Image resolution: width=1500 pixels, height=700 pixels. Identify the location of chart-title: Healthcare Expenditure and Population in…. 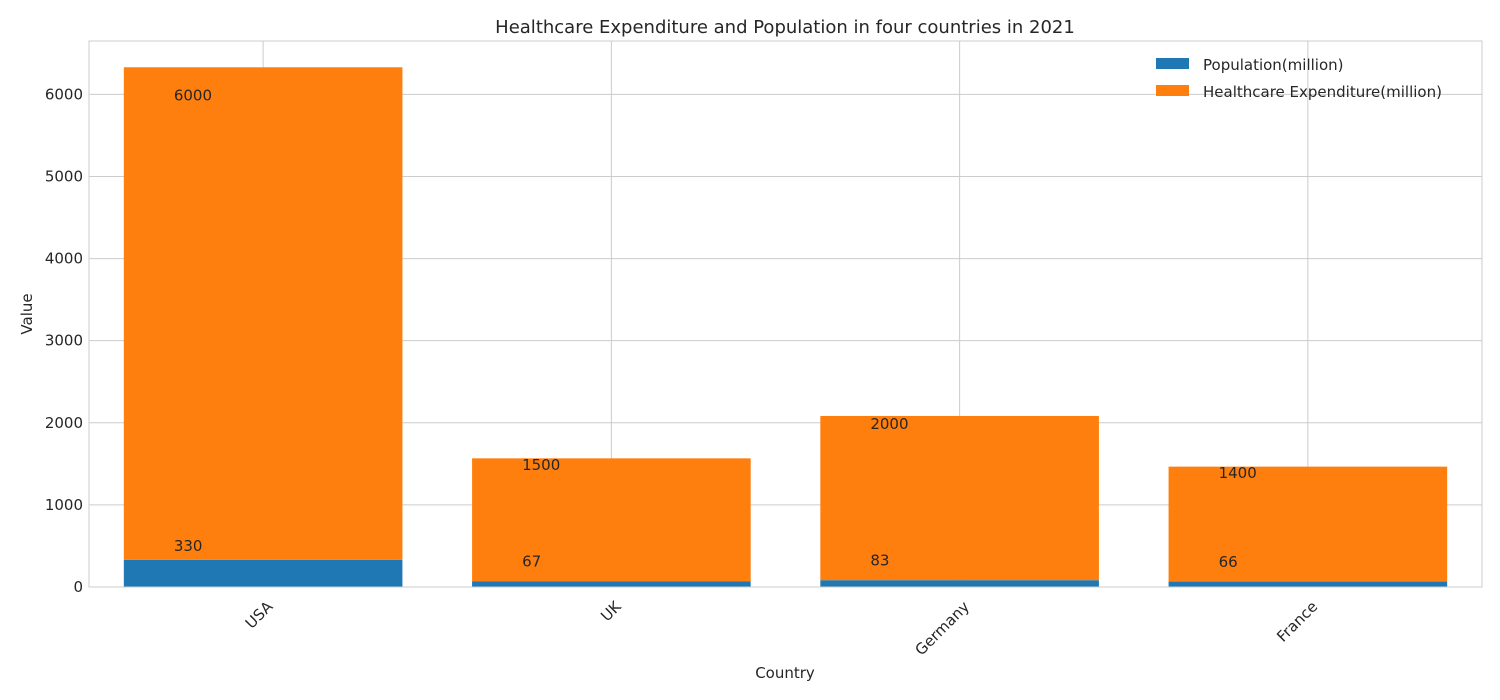
(785, 27).